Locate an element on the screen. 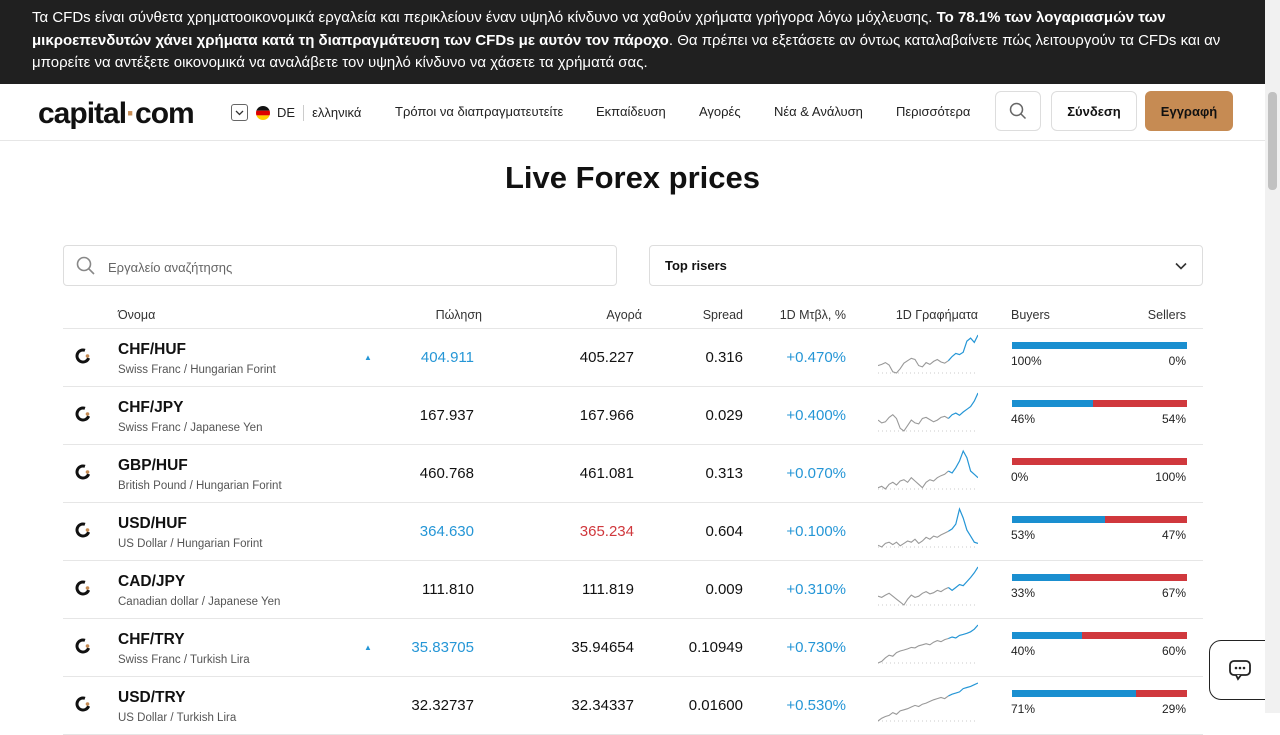 Image resolution: width=1280 pixels, height=735 pixels. pair-full-name: Swiss Franc / Japanese Yen is located at coordinates (190, 428).